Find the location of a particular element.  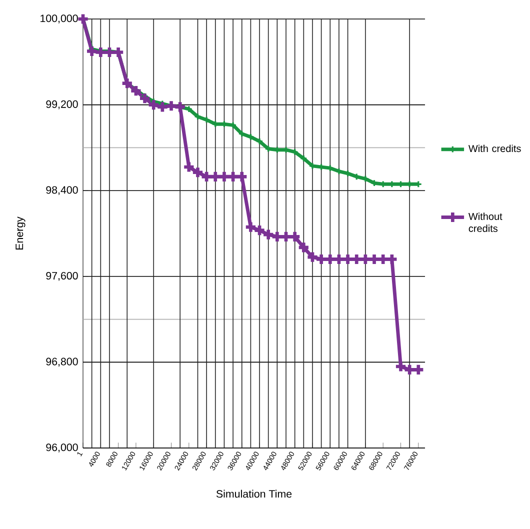

x-axis-title: Simulation Time is located at coordinates (254, 494).